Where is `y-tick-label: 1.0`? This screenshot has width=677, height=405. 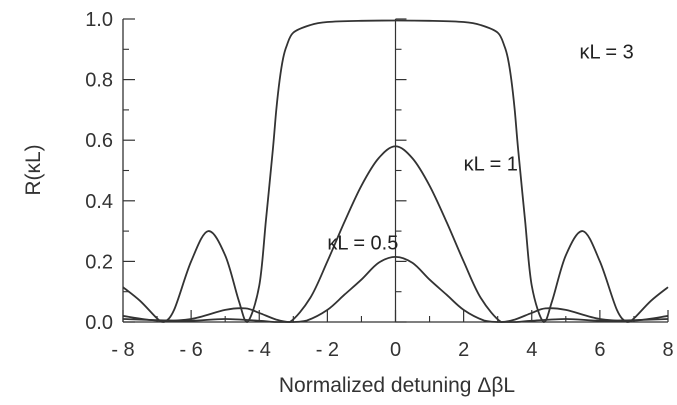 y-tick-label: 1.0 is located at coordinates (99, 20).